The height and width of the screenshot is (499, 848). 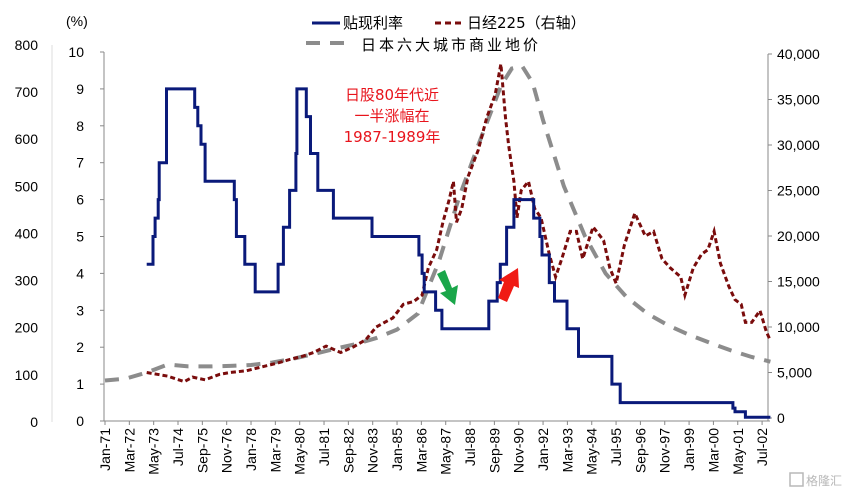 I want to click on x-tick-label: Jan-78, so click(x=251, y=449).